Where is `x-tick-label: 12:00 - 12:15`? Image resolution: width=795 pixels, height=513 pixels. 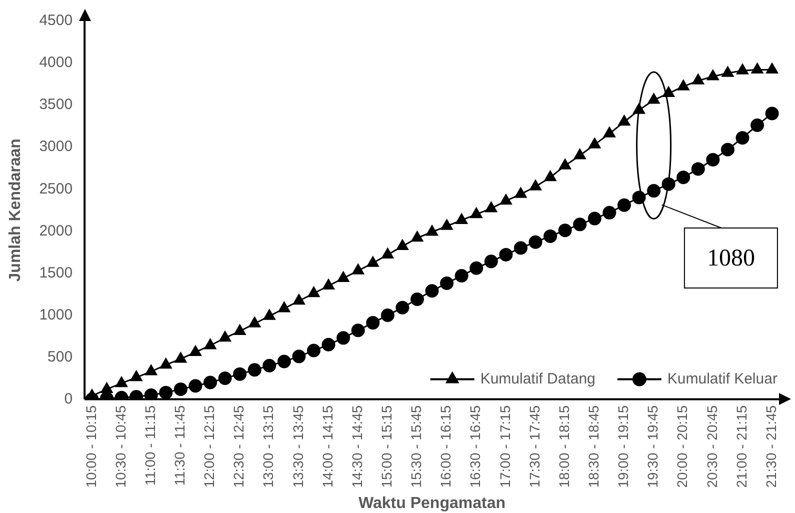
x-tick-label: 12:00 - 12:15 is located at coordinates (209, 446).